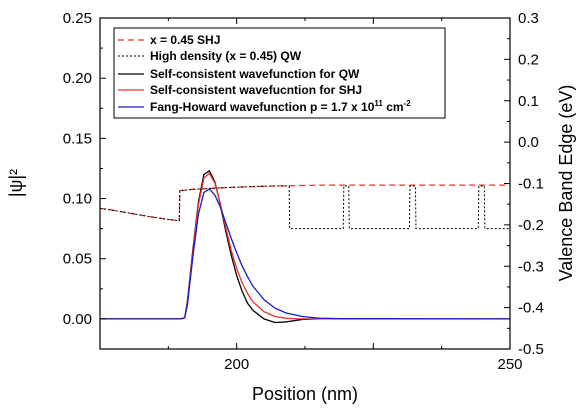 Image resolution: width=577 pixels, height=409 pixels. I want to click on y-right-tick-label: 0.0, so click(528, 142).